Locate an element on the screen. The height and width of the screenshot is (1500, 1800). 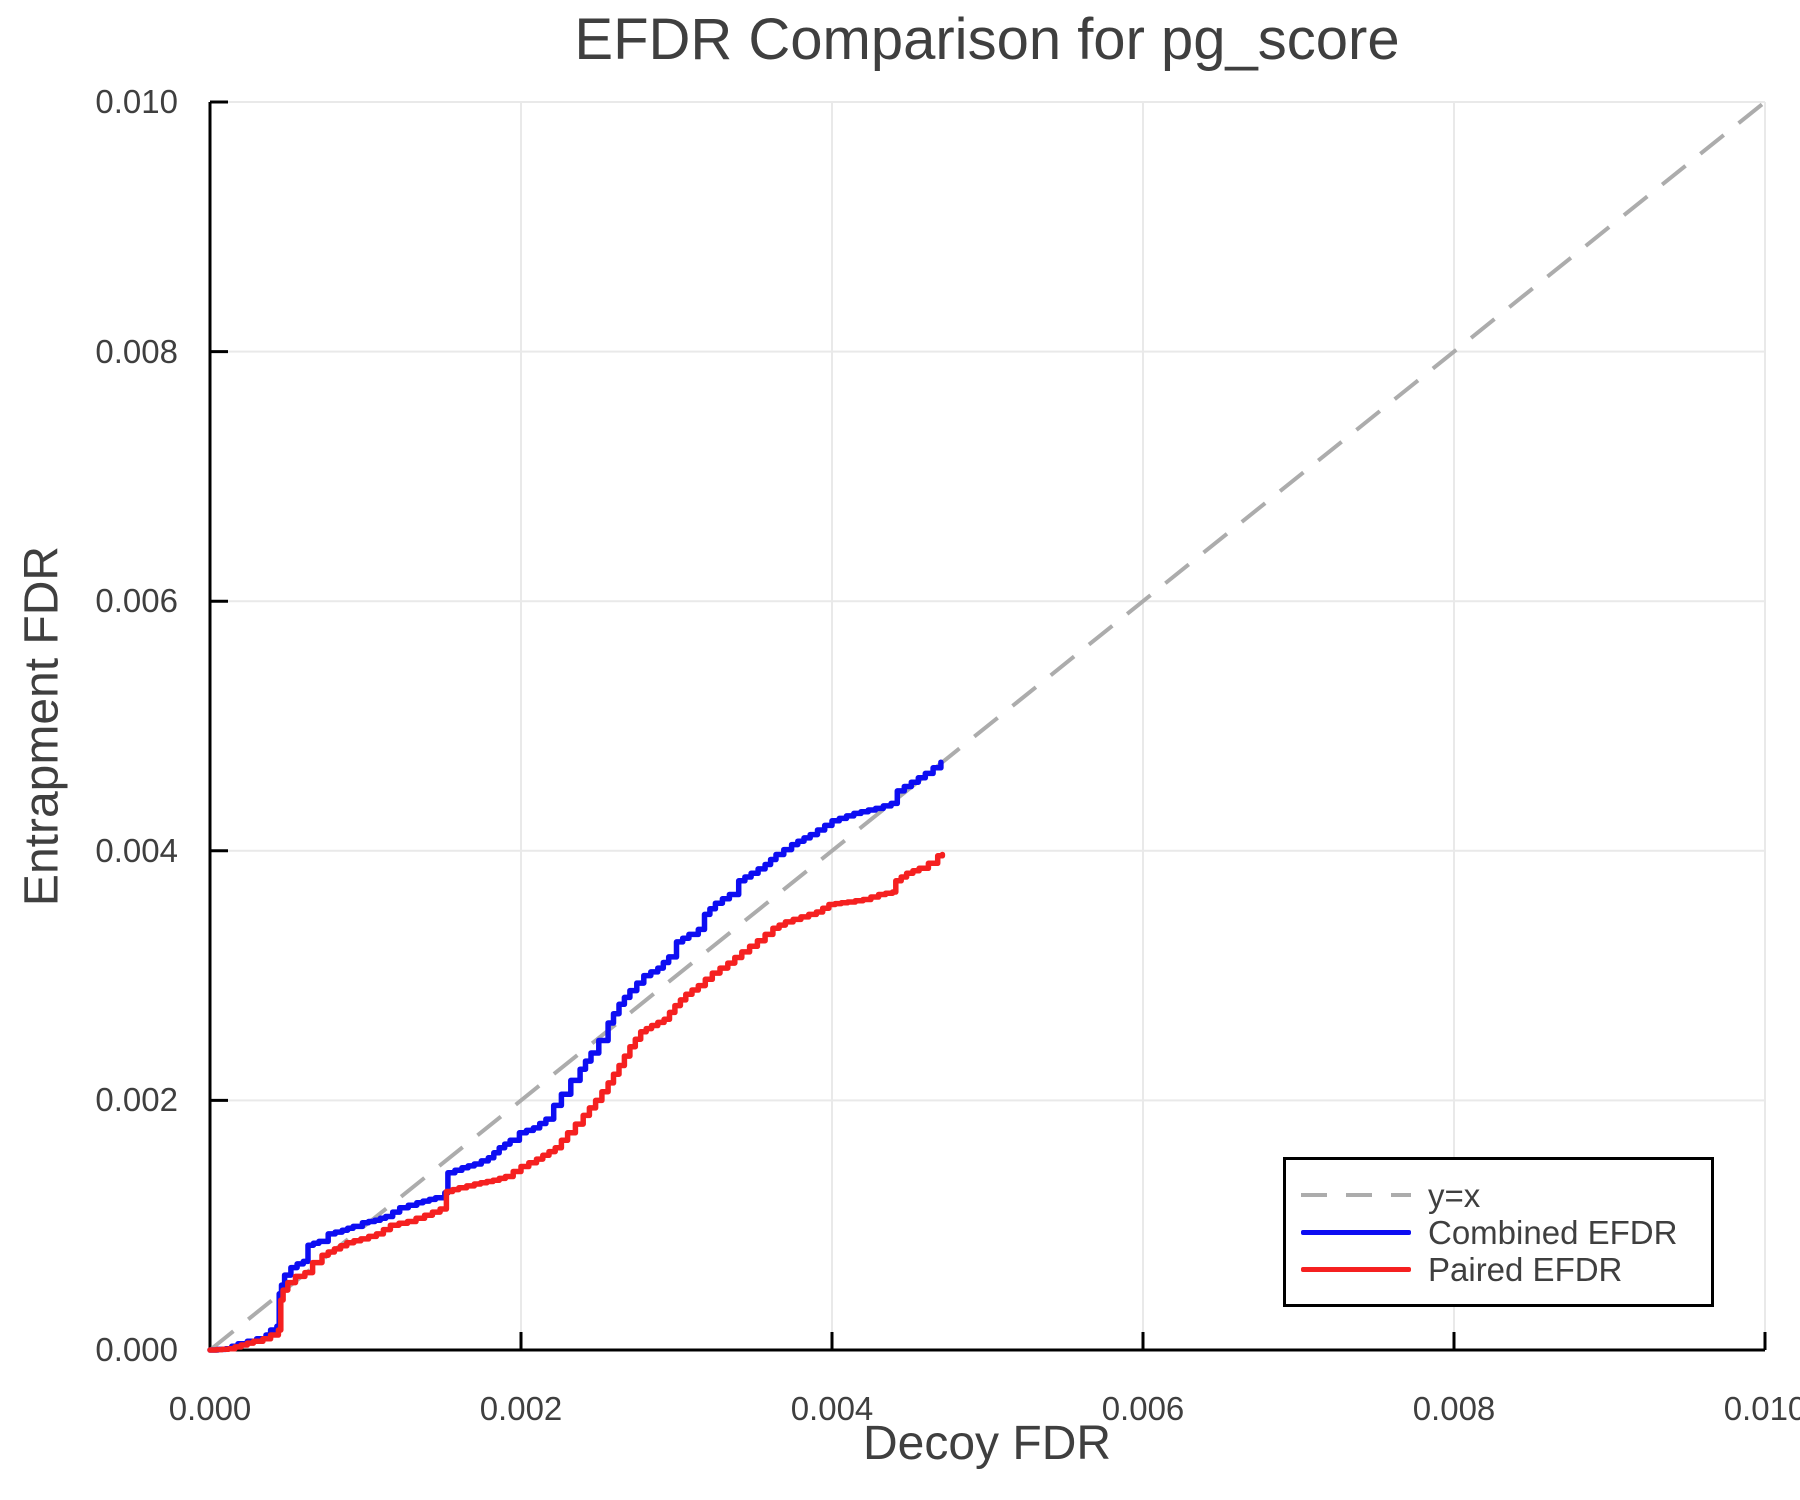
legend-item-label: Combined EFDR is located at coordinates (1553, 1232).